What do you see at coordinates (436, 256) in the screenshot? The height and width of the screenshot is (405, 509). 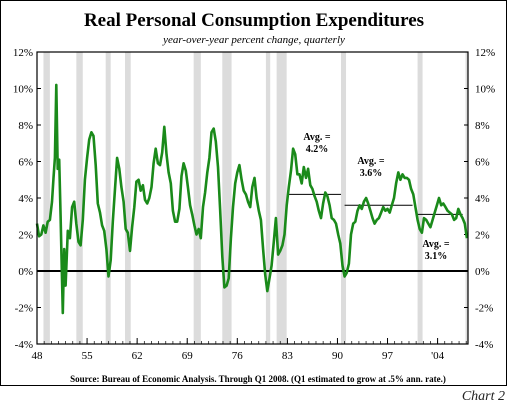 I see `average-value: 3.1%` at bounding box center [436, 256].